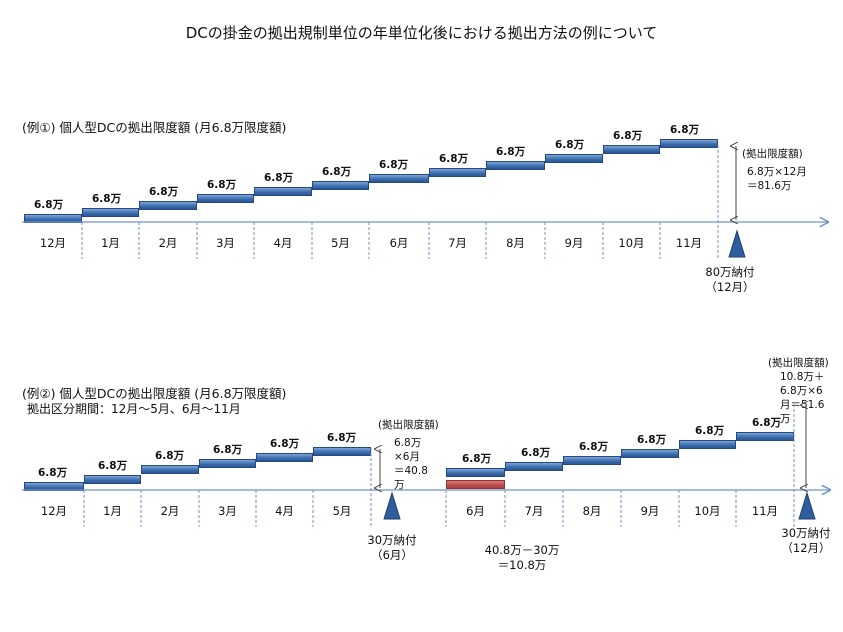 The height and width of the screenshot is (632, 843). I want to click on example2-limit-a-label: (拠出限度額), so click(408, 425).